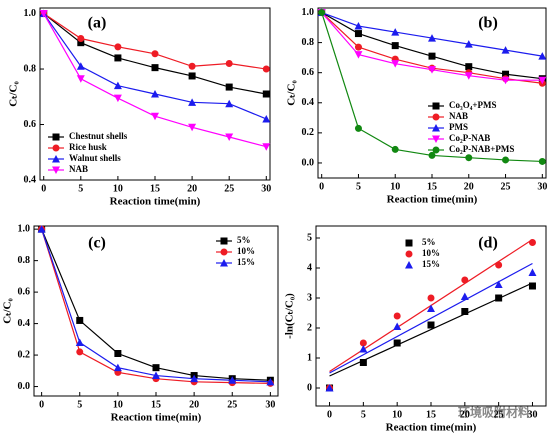 This screenshot has width=554, height=440. I want to click on y-tick-label: 0.6, so click(308, 72).